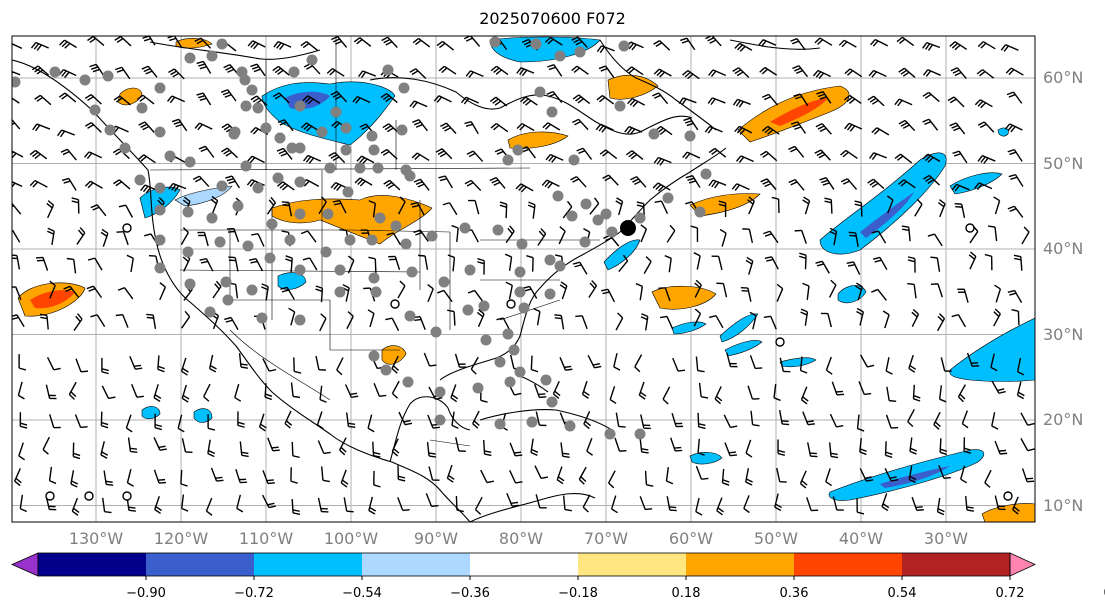 This screenshot has width=1105, height=615. What do you see at coordinates (146, 593) in the screenshot?
I see `colorbar-tick-label: −0.90` at bounding box center [146, 593].